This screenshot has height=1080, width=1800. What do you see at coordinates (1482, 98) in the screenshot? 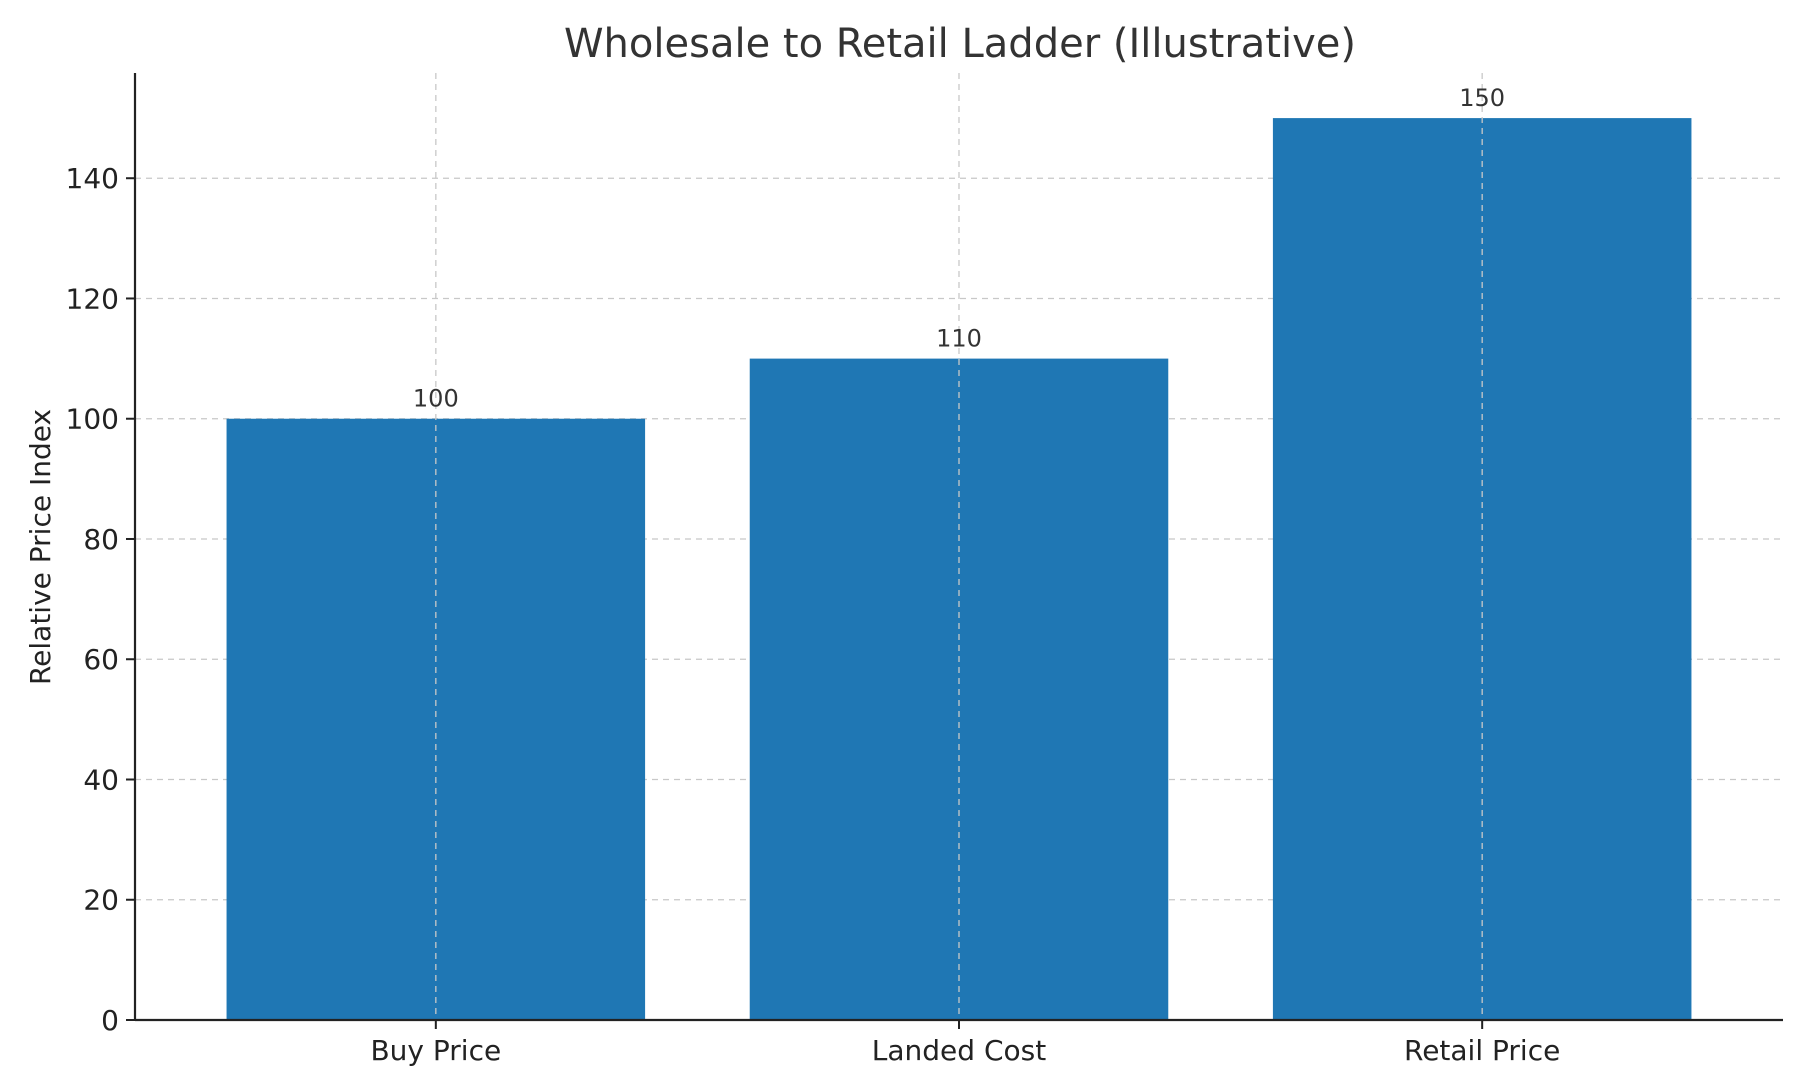
I see `bar-value-label: 150` at bounding box center [1482, 98].